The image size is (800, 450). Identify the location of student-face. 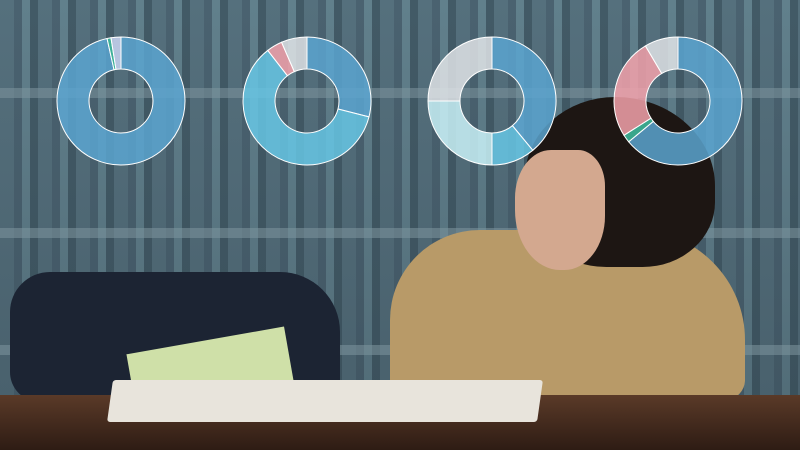
(560, 210).